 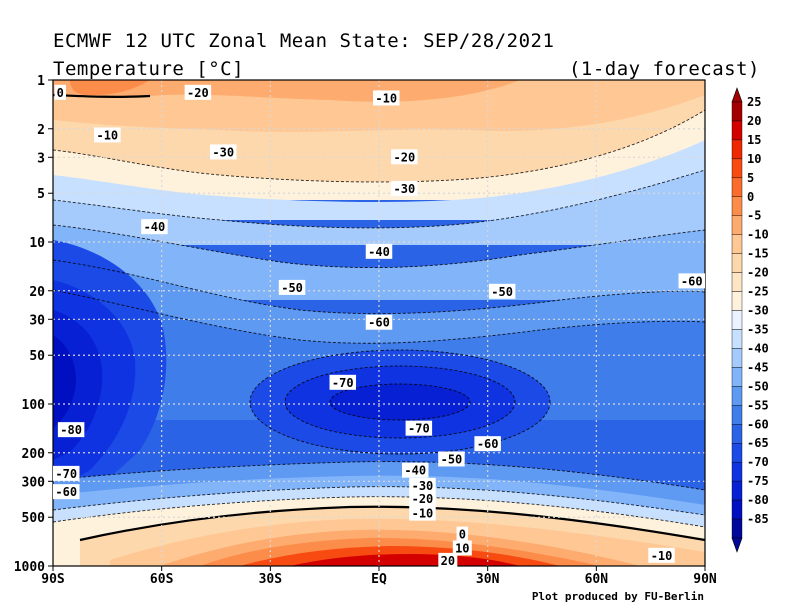 I want to click on y-tick-label: 300, so click(x=34, y=482).